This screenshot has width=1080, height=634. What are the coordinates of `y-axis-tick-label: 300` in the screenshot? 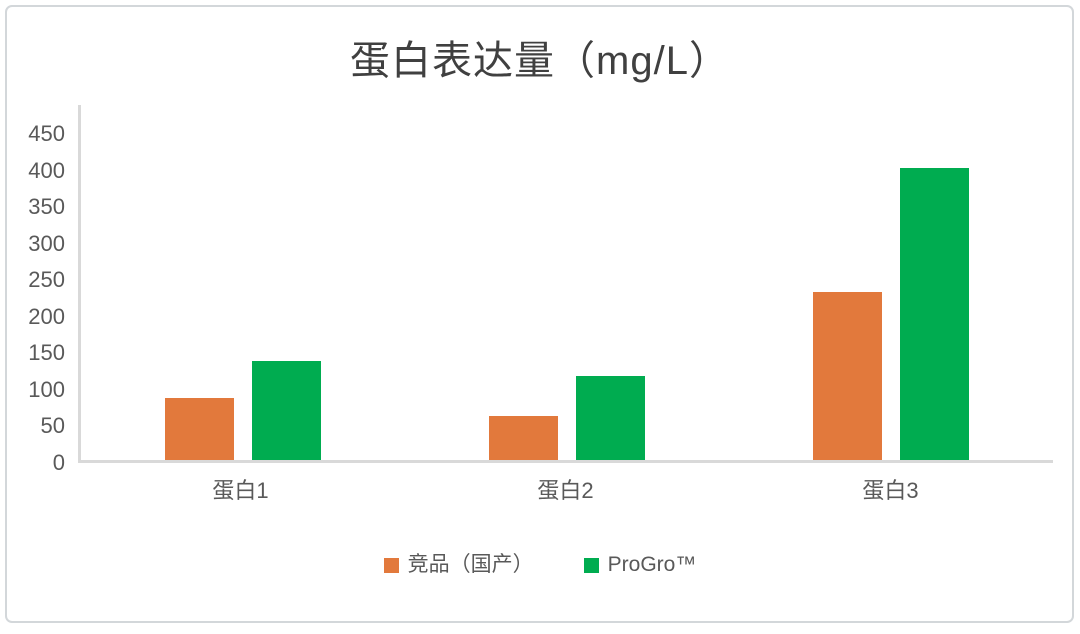 It's located at (46, 243).